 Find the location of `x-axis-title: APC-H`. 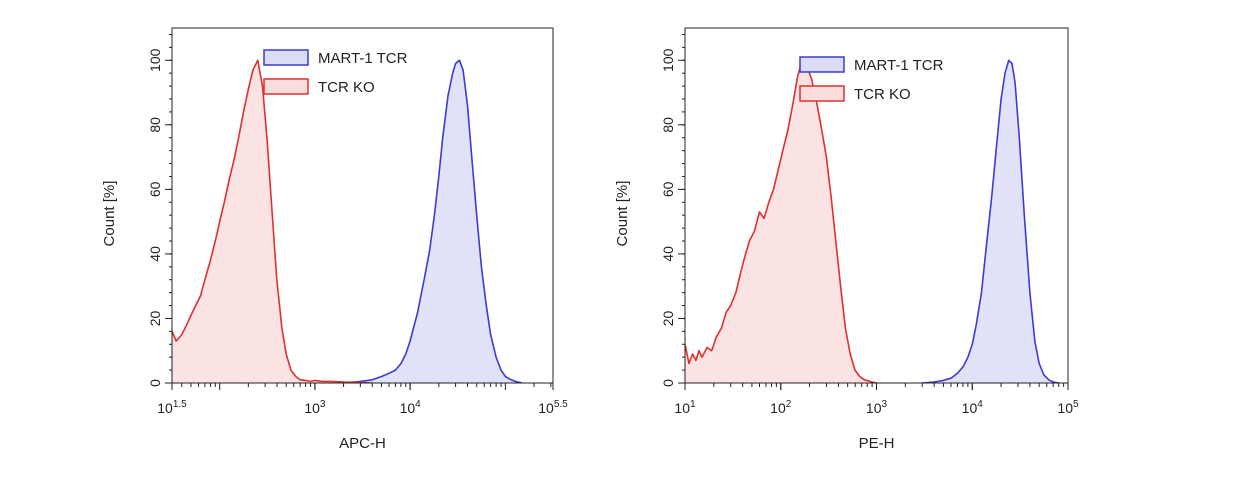

x-axis-title: APC-H is located at coordinates (362, 443).